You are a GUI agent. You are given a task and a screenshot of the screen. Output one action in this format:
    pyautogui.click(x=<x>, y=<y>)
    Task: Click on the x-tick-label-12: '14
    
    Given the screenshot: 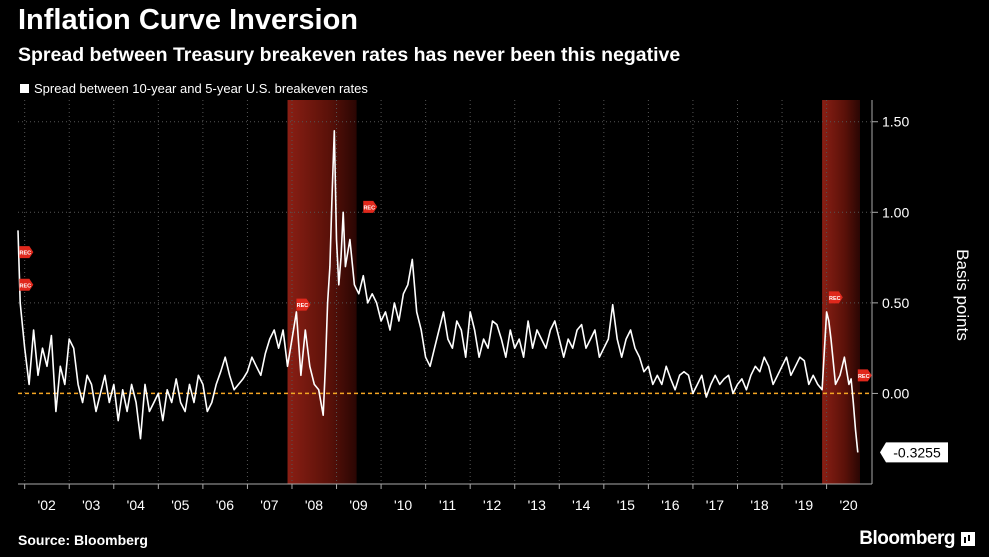 What is the action you would take?
    pyautogui.click(x=581, y=505)
    